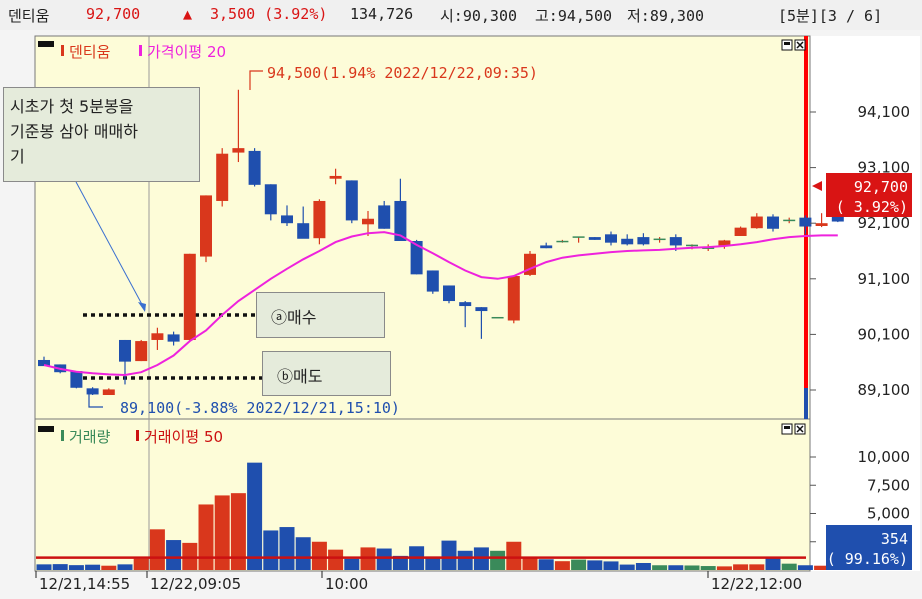 The image size is (922, 599). What do you see at coordinates (884, 390) in the screenshot?
I see `price-tick-label: 89,100` at bounding box center [884, 390].